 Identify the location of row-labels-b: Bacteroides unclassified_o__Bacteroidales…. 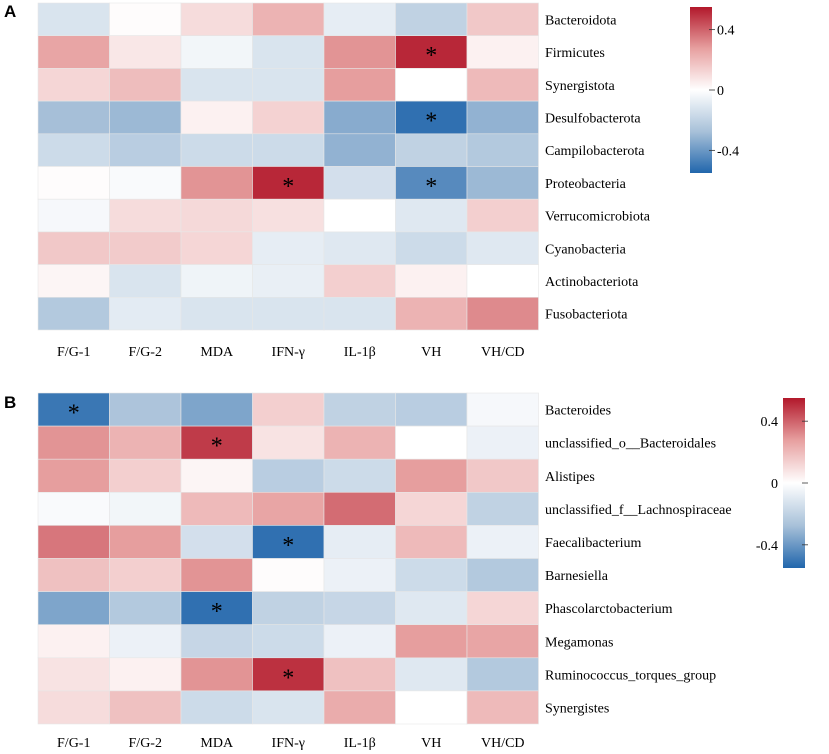
(638, 560).